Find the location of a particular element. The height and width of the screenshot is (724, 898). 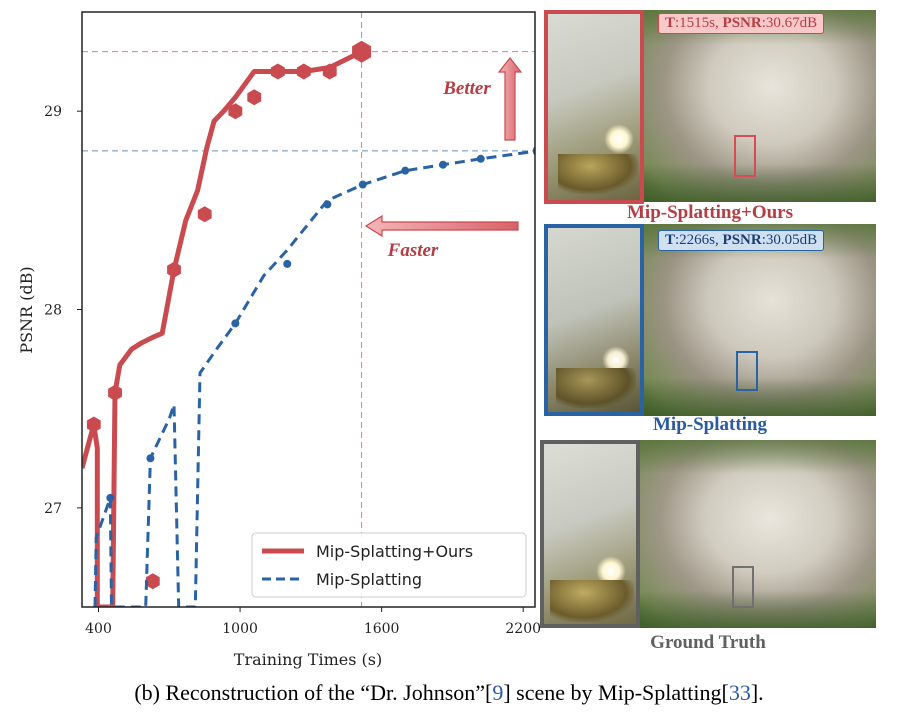

x-tick-label: 400 is located at coordinates (98, 629).